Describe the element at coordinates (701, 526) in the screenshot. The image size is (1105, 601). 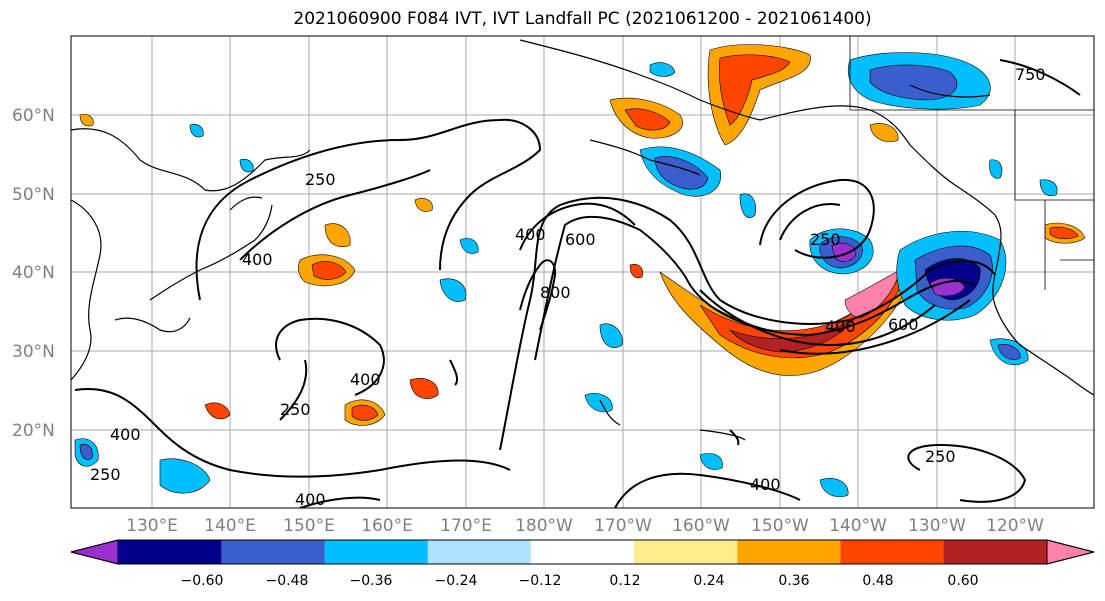
I see `lon-label: 160°W` at that location.